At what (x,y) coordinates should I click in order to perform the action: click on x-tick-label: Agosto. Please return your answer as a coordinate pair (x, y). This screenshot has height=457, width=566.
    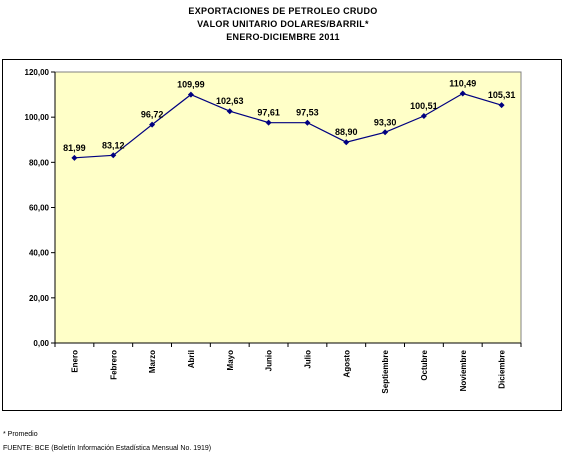
    Looking at the image, I should click on (346, 364).